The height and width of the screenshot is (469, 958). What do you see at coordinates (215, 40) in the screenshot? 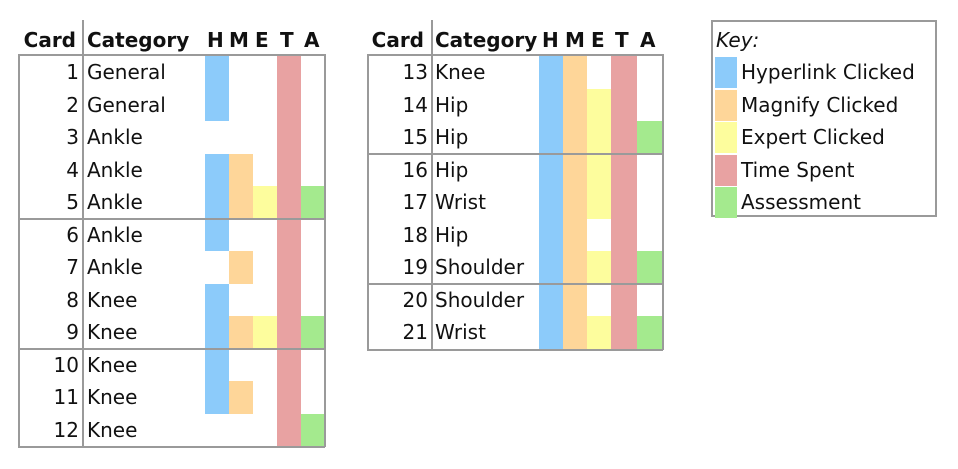
I see `header-h: H` at bounding box center [215, 40].